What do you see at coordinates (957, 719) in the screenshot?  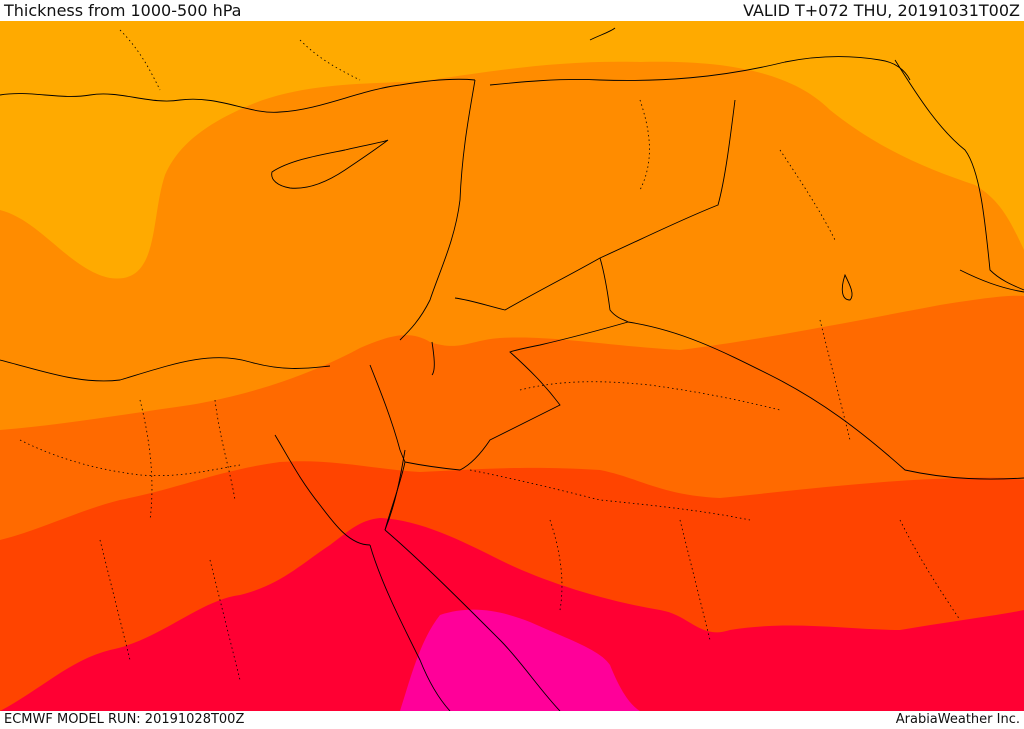 I see `credit: ArabiaWeather Inc.` at bounding box center [957, 719].